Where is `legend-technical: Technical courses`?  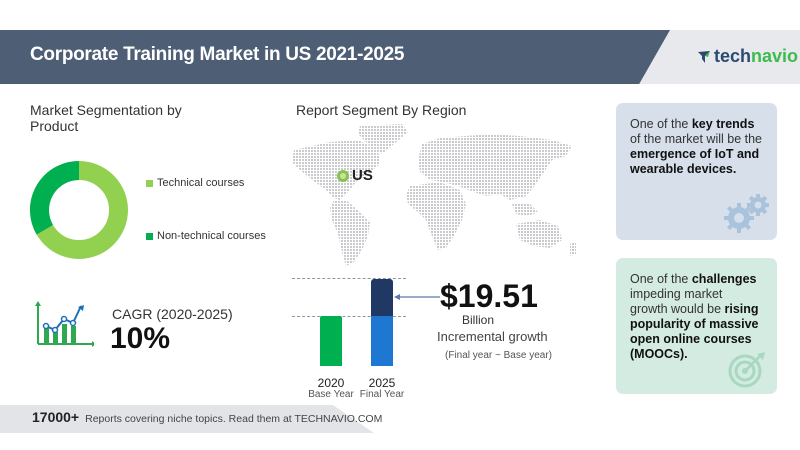 legend-technical: Technical courses is located at coordinates (195, 183).